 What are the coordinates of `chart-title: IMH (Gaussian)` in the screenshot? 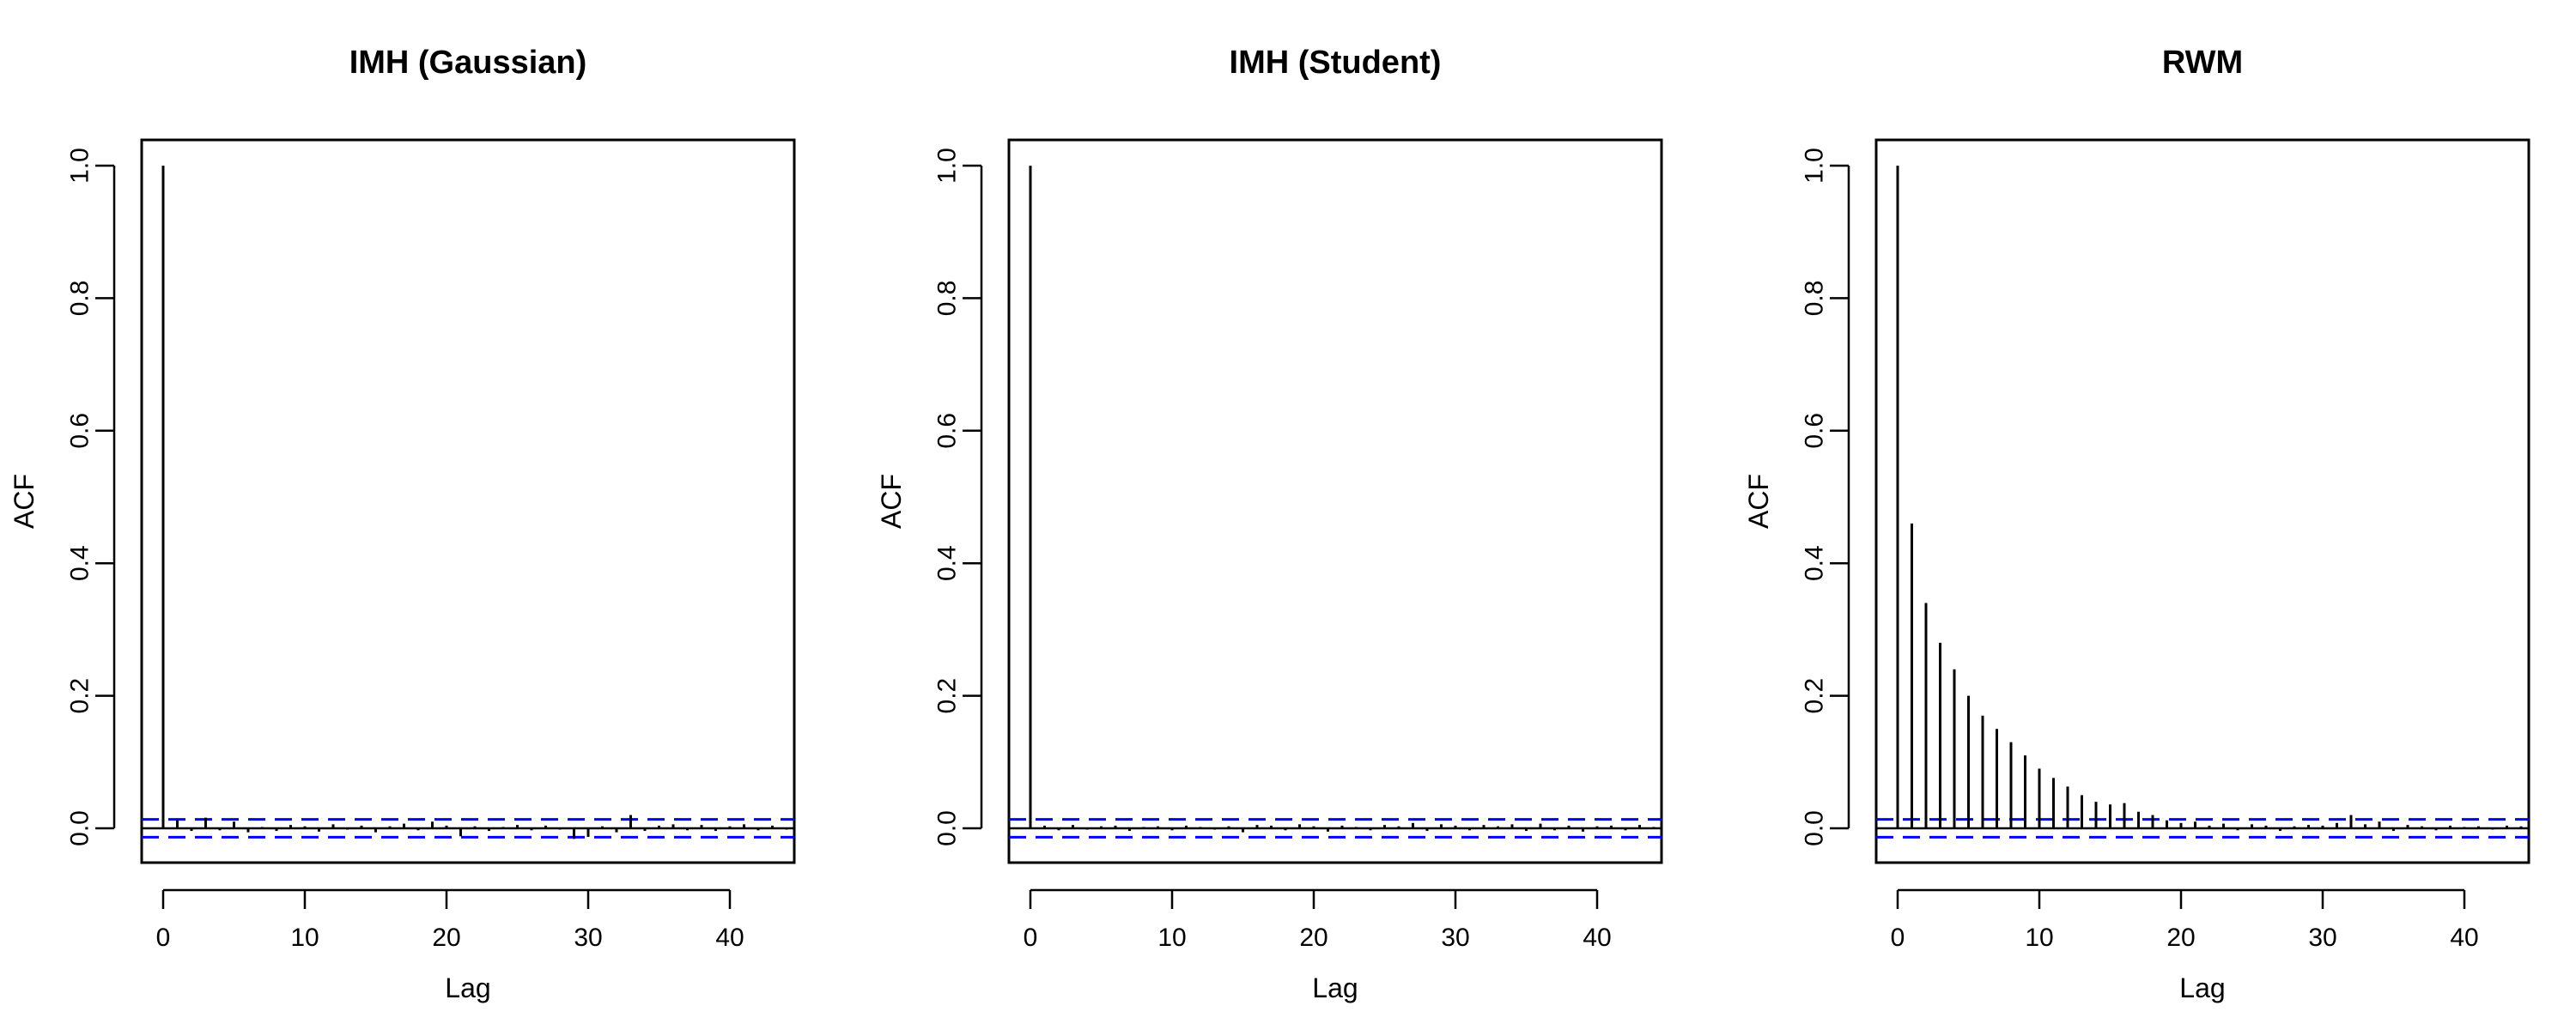 It's located at (468, 63).